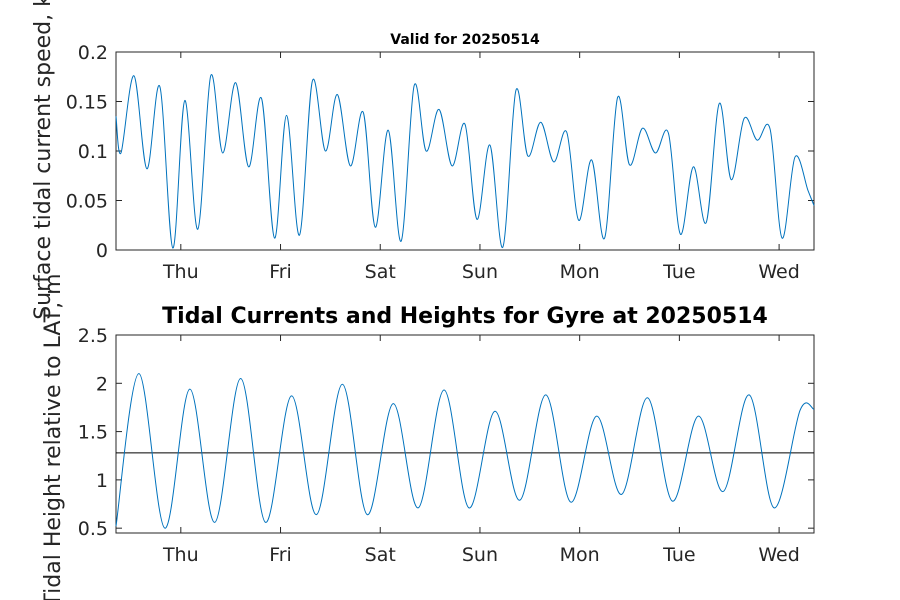 The width and height of the screenshot is (900, 600). I want to click on tidal-height-ylabel: Tidal Height relative to LAT, m, so click(53, 436).